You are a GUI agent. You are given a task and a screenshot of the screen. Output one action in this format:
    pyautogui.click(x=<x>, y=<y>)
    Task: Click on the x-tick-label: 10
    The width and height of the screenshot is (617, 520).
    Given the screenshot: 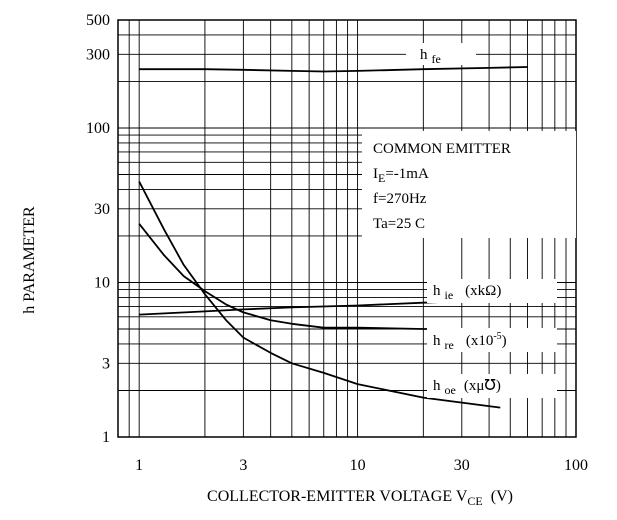 What is the action you would take?
    pyautogui.click(x=358, y=465)
    